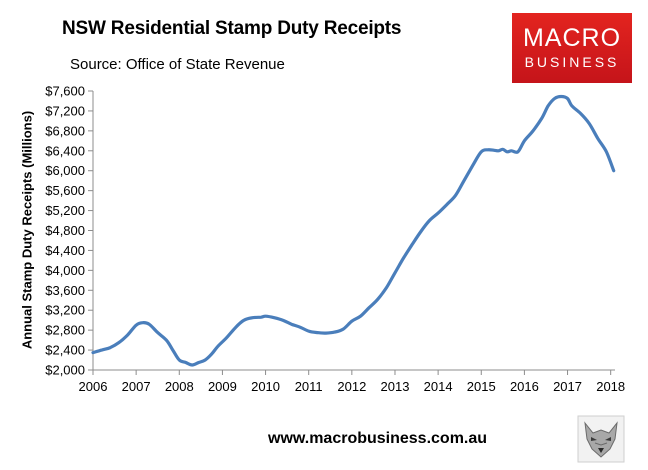 The image size is (648, 470). I want to click on x-tick-label: 2008, so click(179, 386).